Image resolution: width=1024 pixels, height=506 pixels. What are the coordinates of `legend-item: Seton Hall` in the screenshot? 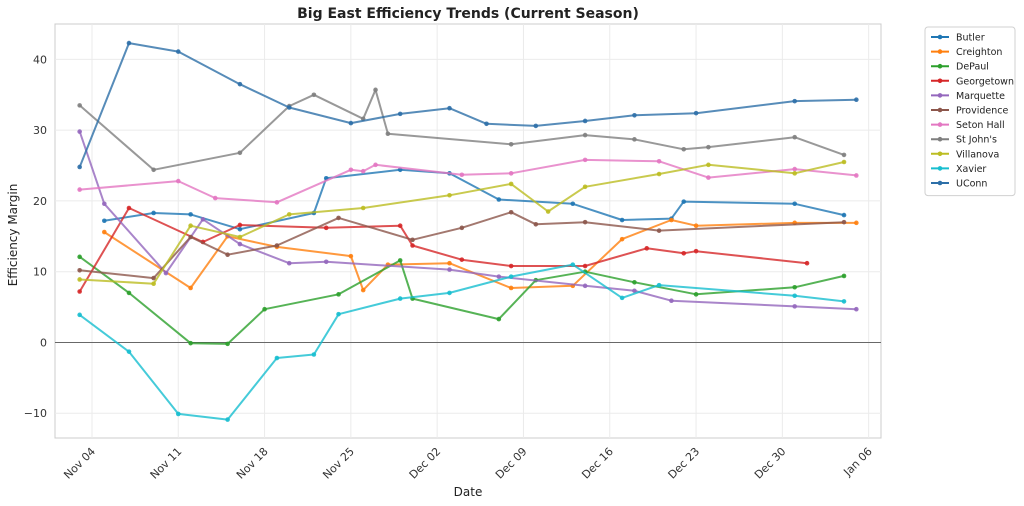 It's located at (968, 125).